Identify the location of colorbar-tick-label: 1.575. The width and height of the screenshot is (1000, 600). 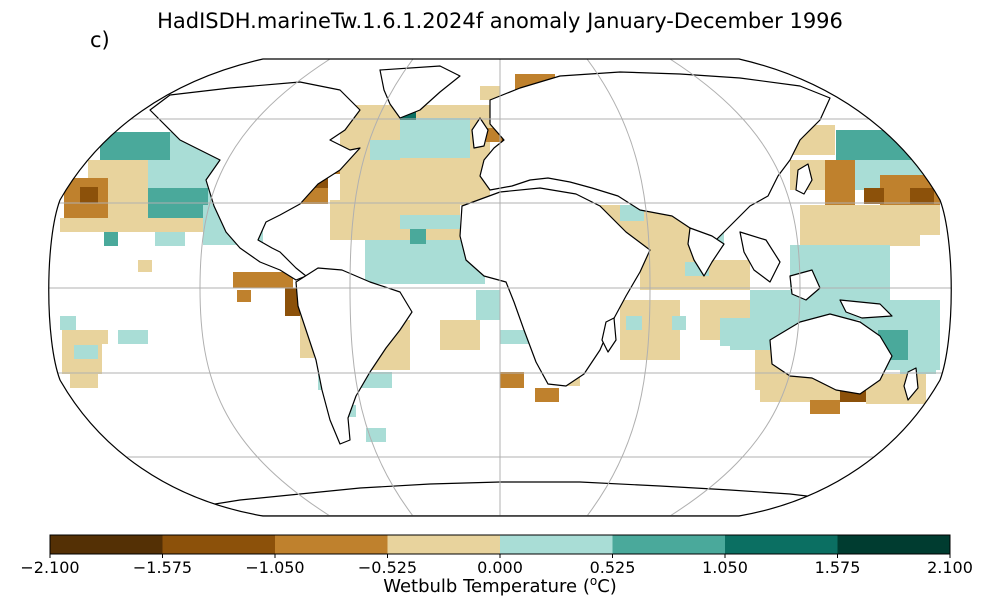
(837, 567).